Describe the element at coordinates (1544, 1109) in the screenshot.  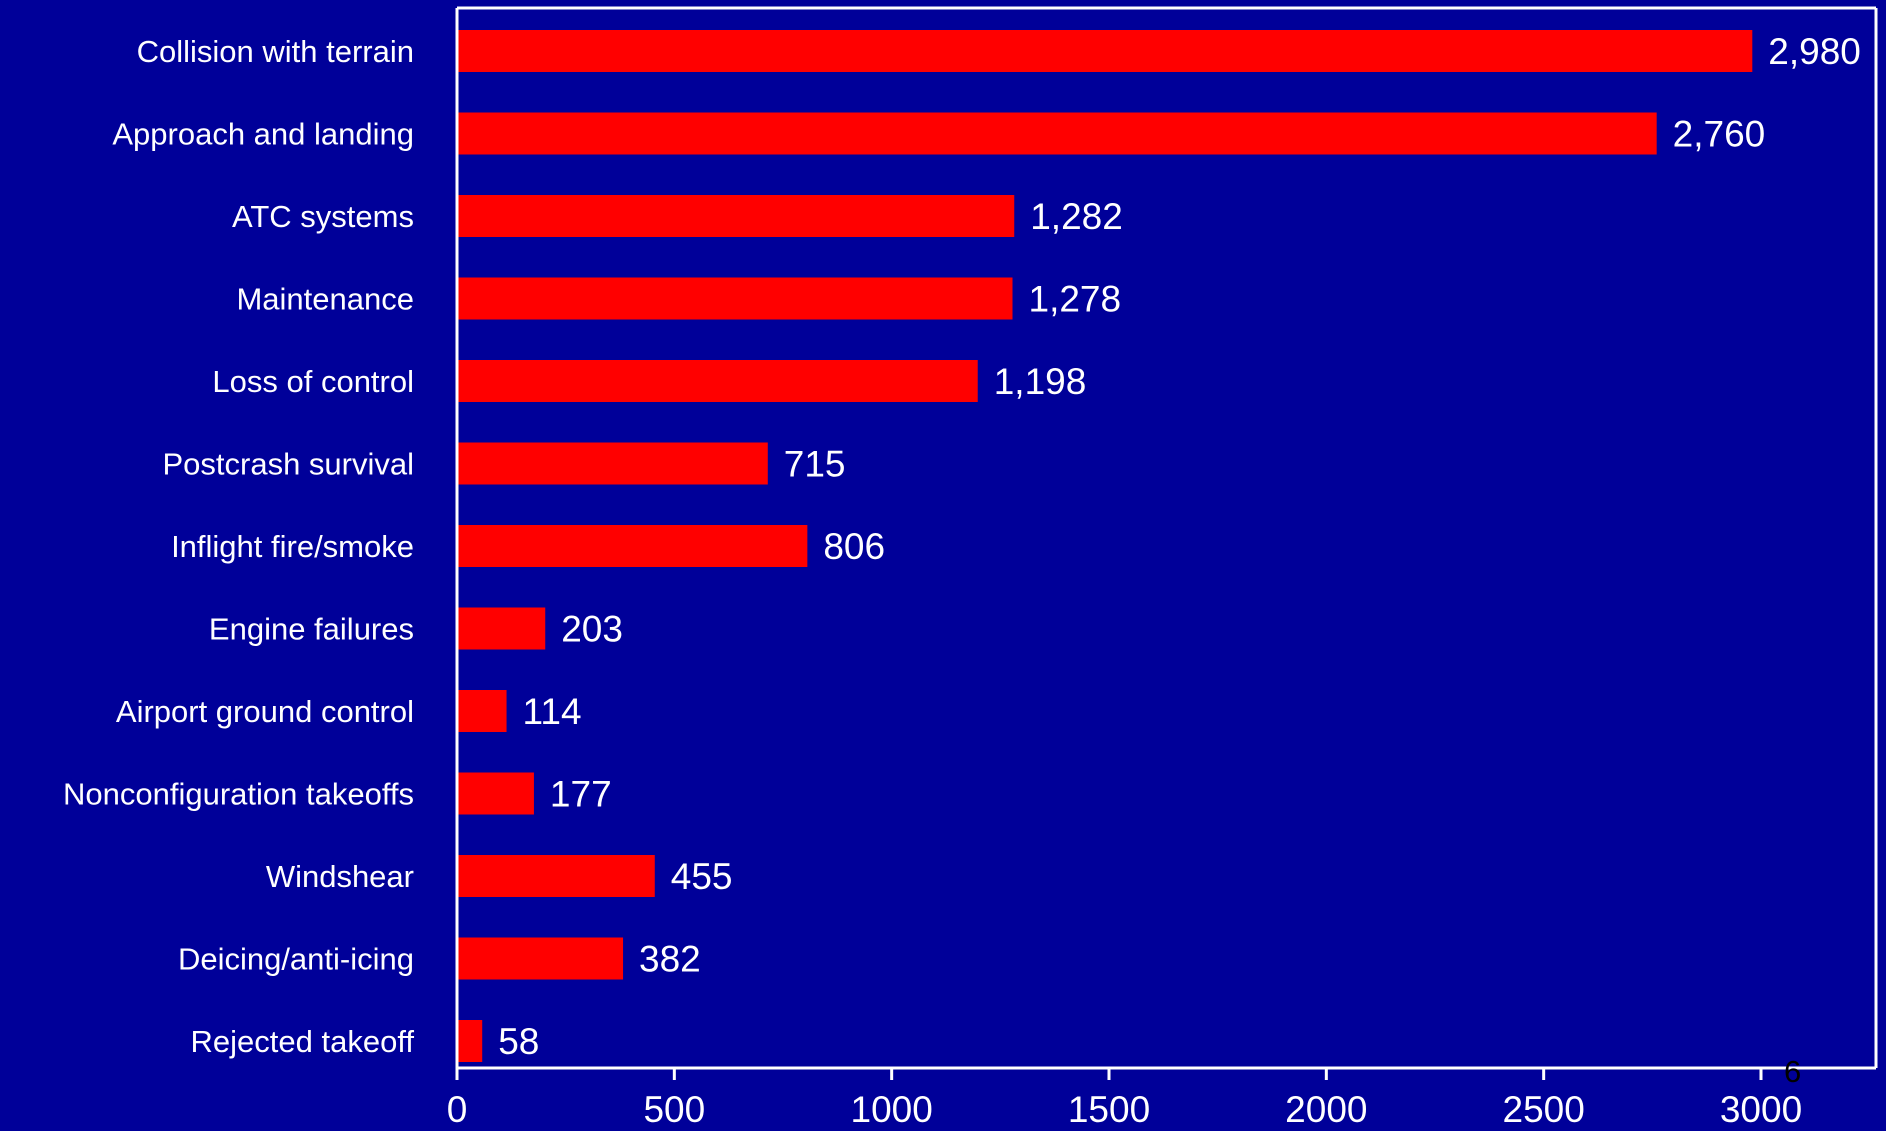
I see `x-tick-label-2500: 2500` at that location.